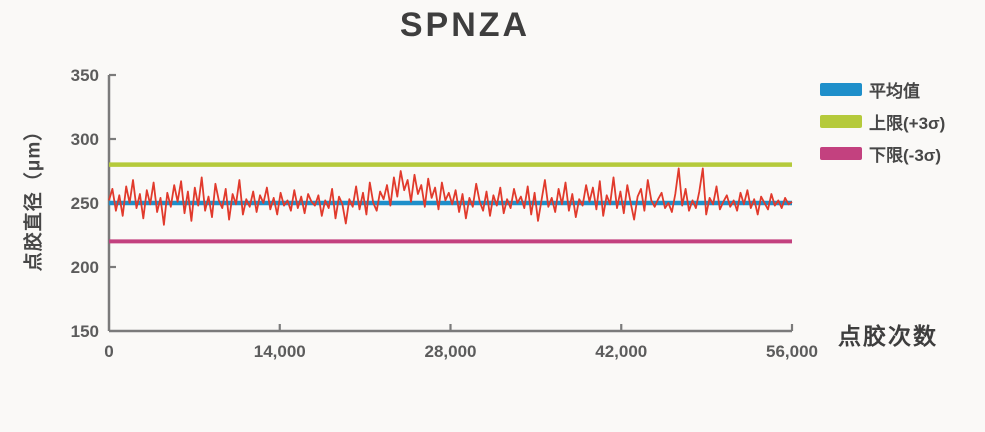  I want to click on legend: 平均值 上限(+3σ) 下限(-3σ), so click(882, 130).